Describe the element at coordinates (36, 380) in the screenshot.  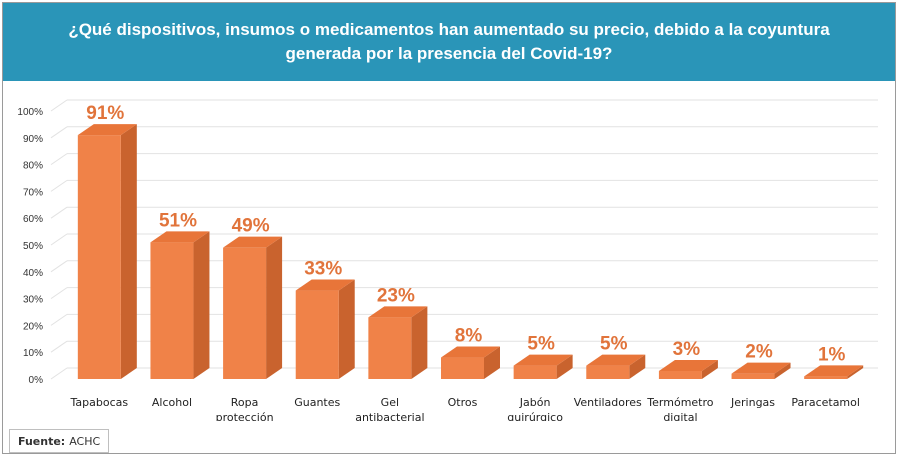
I see `y-tick-label: 0%` at that location.